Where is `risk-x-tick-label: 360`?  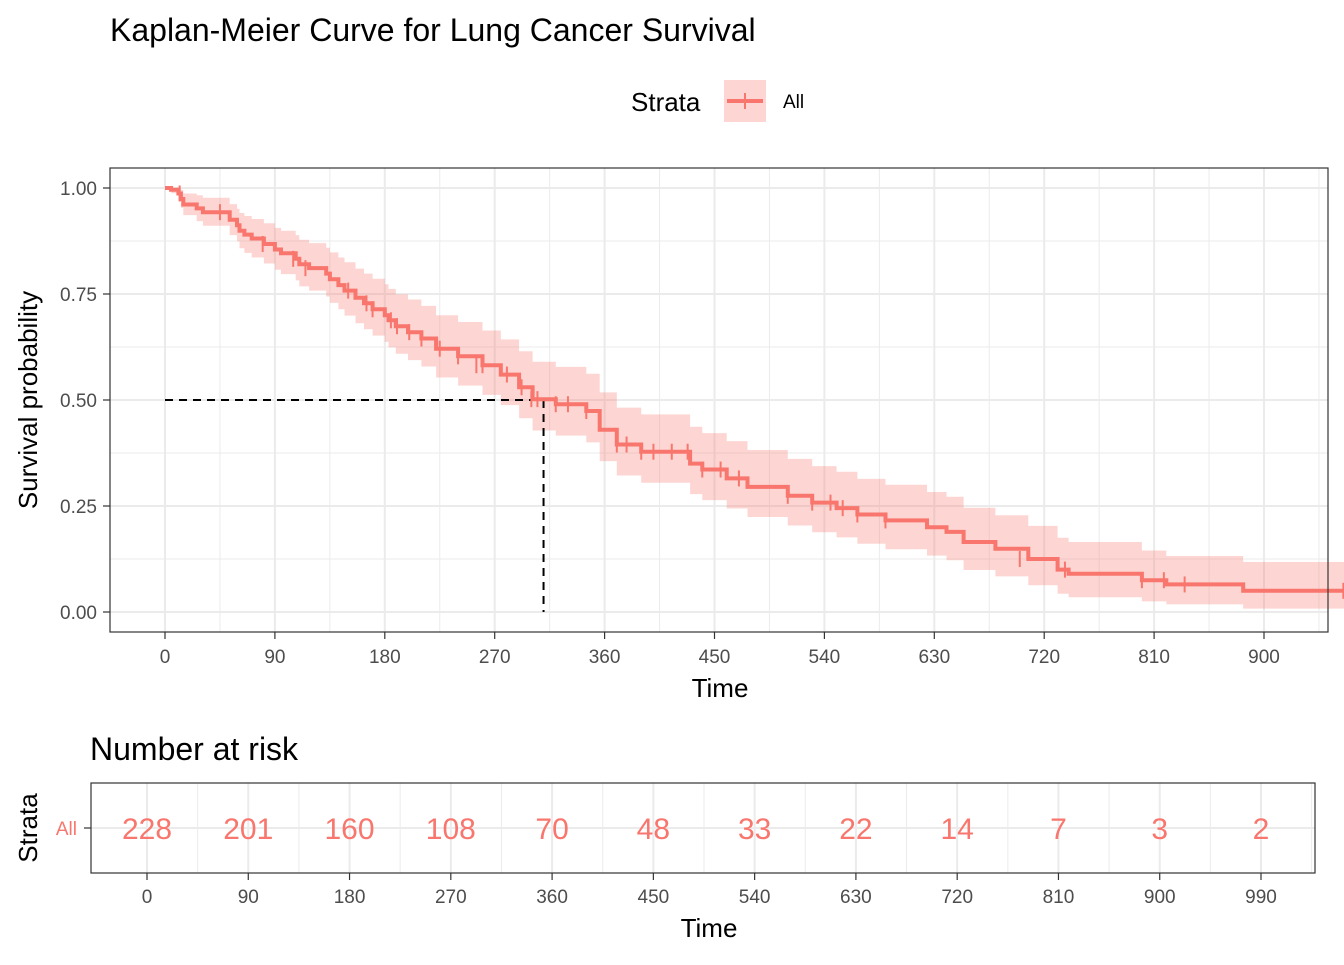 risk-x-tick-label: 360 is located at coordinates (552, 897).